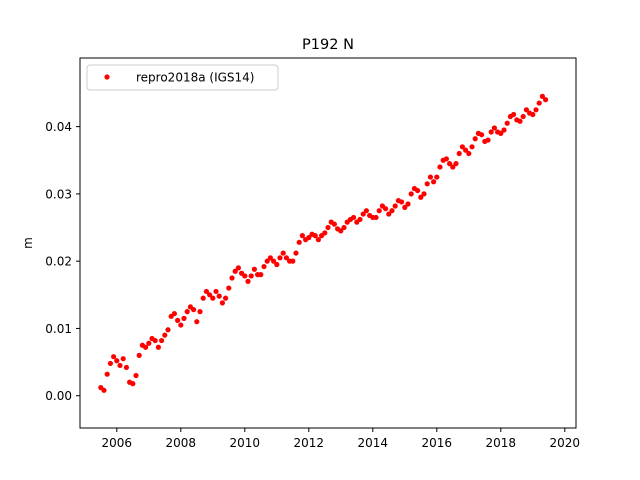 This screenshot has width=640, height=480. Describe the element at coordinates (437, 443) in the screenshot. I see `x-tick-label: 2016` at that location.